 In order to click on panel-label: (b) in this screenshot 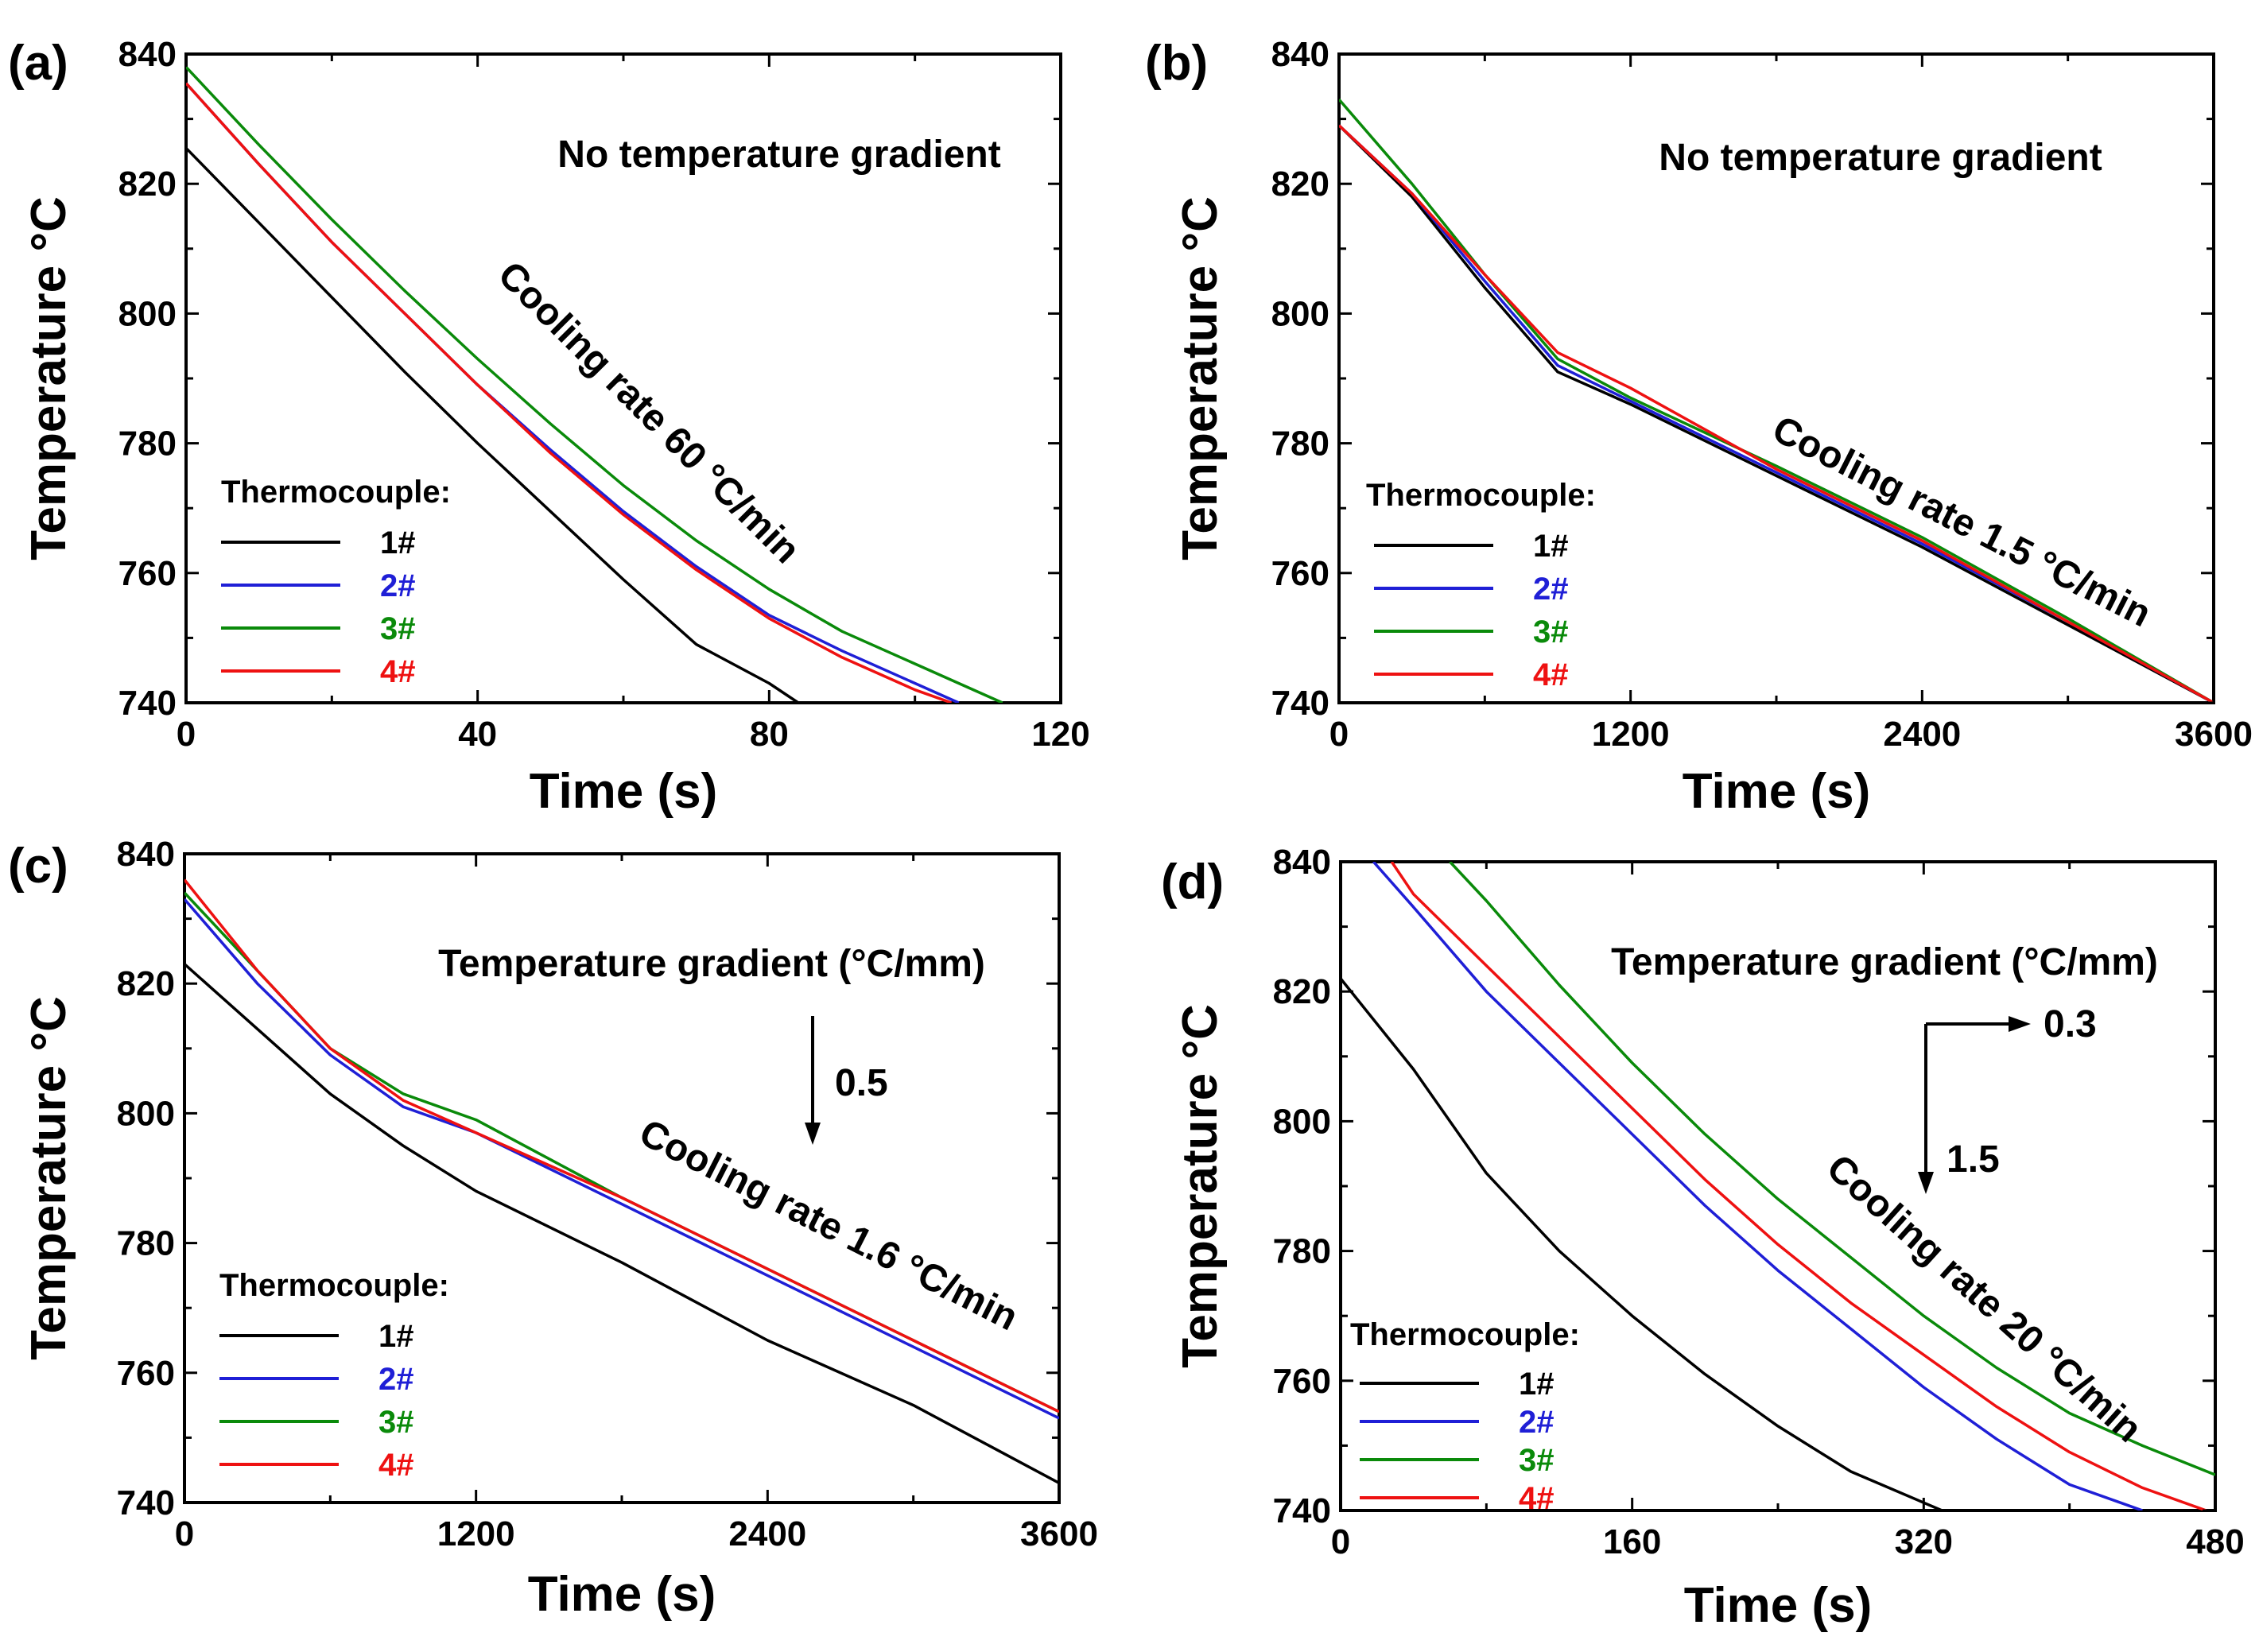, I will do `click(1176, 63)`.